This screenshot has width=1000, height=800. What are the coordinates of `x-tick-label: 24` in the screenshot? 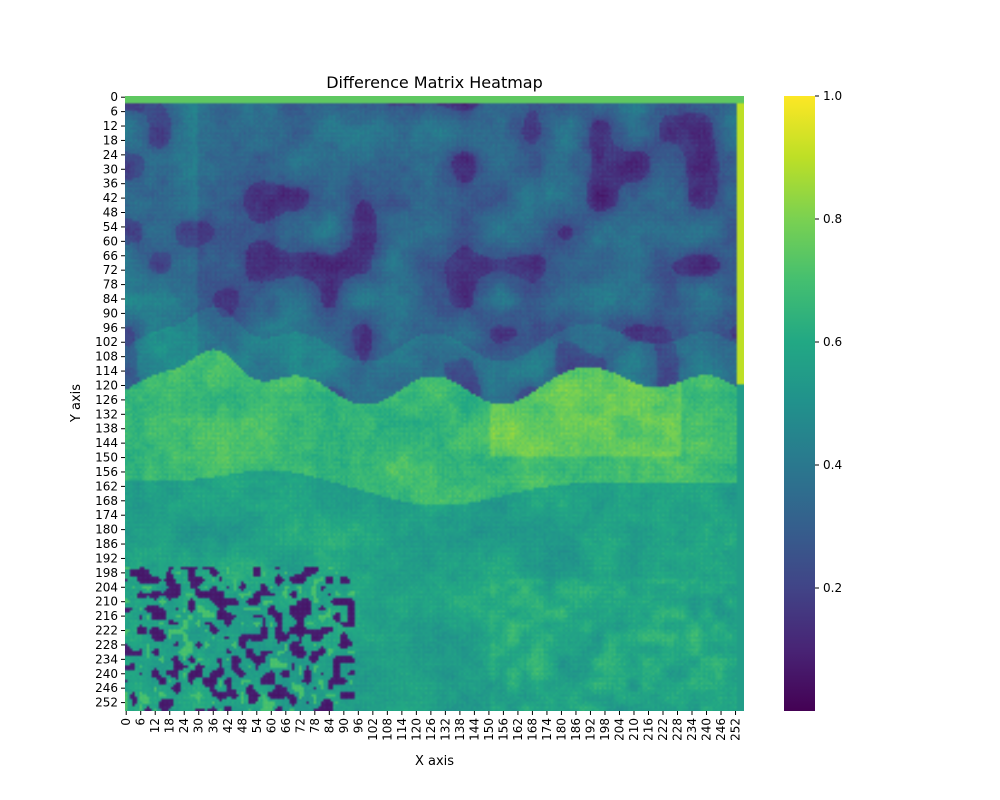 It's located at (184, 725).